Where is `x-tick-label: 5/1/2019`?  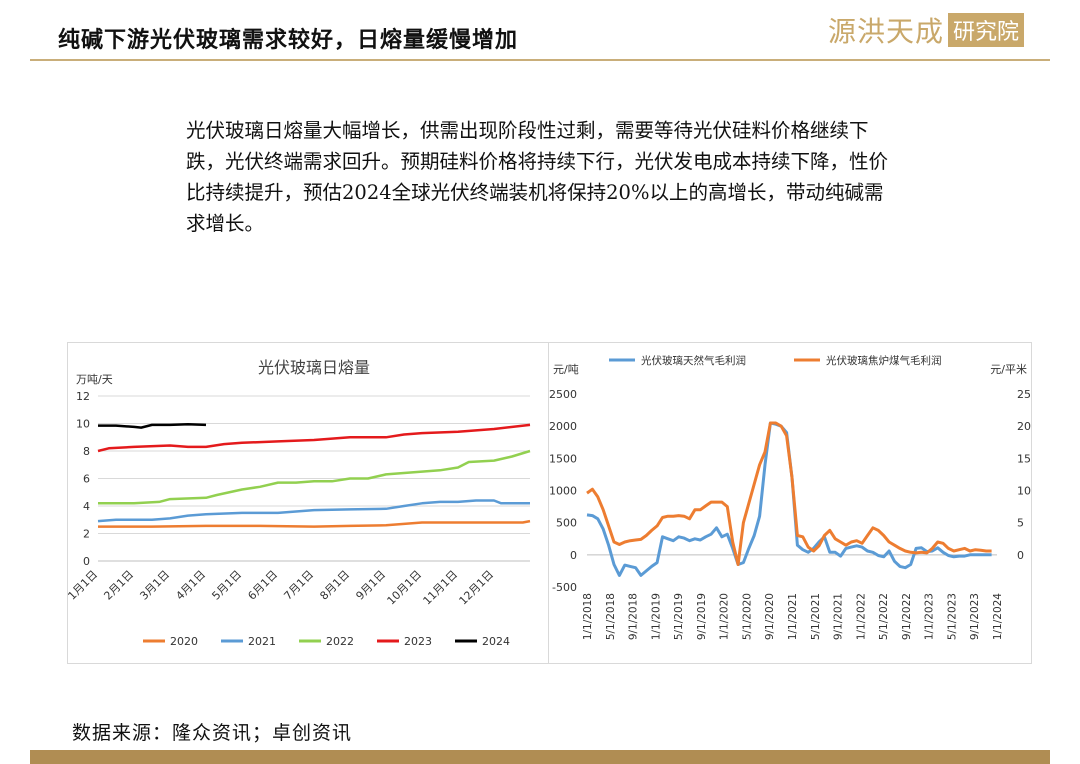
x-tick-label: 5/1/2019 is located at coordinates (679, 616).